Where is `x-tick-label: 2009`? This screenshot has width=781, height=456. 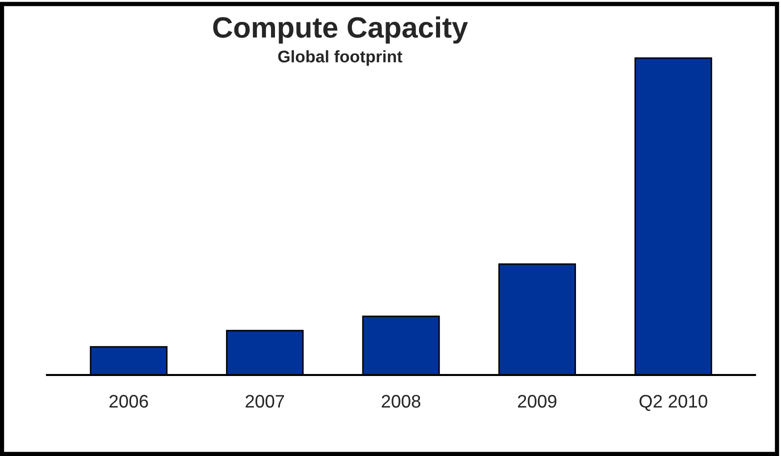
x-tick-label: 2009 is located at coordinates (537, 401).